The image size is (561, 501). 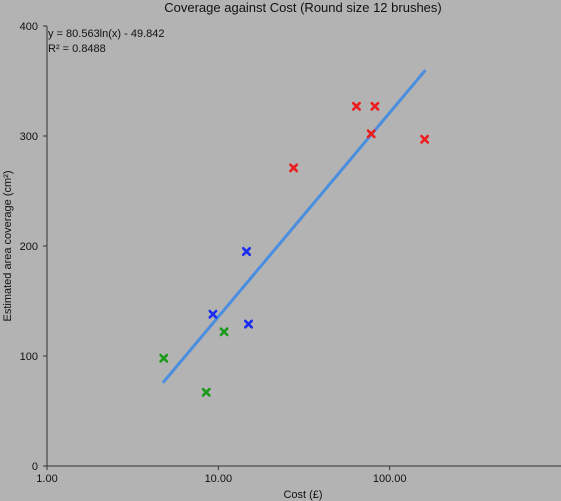 I want to click on x-axis-ticks: 1.00 10.00 100.00, so click(x=221, y=475).